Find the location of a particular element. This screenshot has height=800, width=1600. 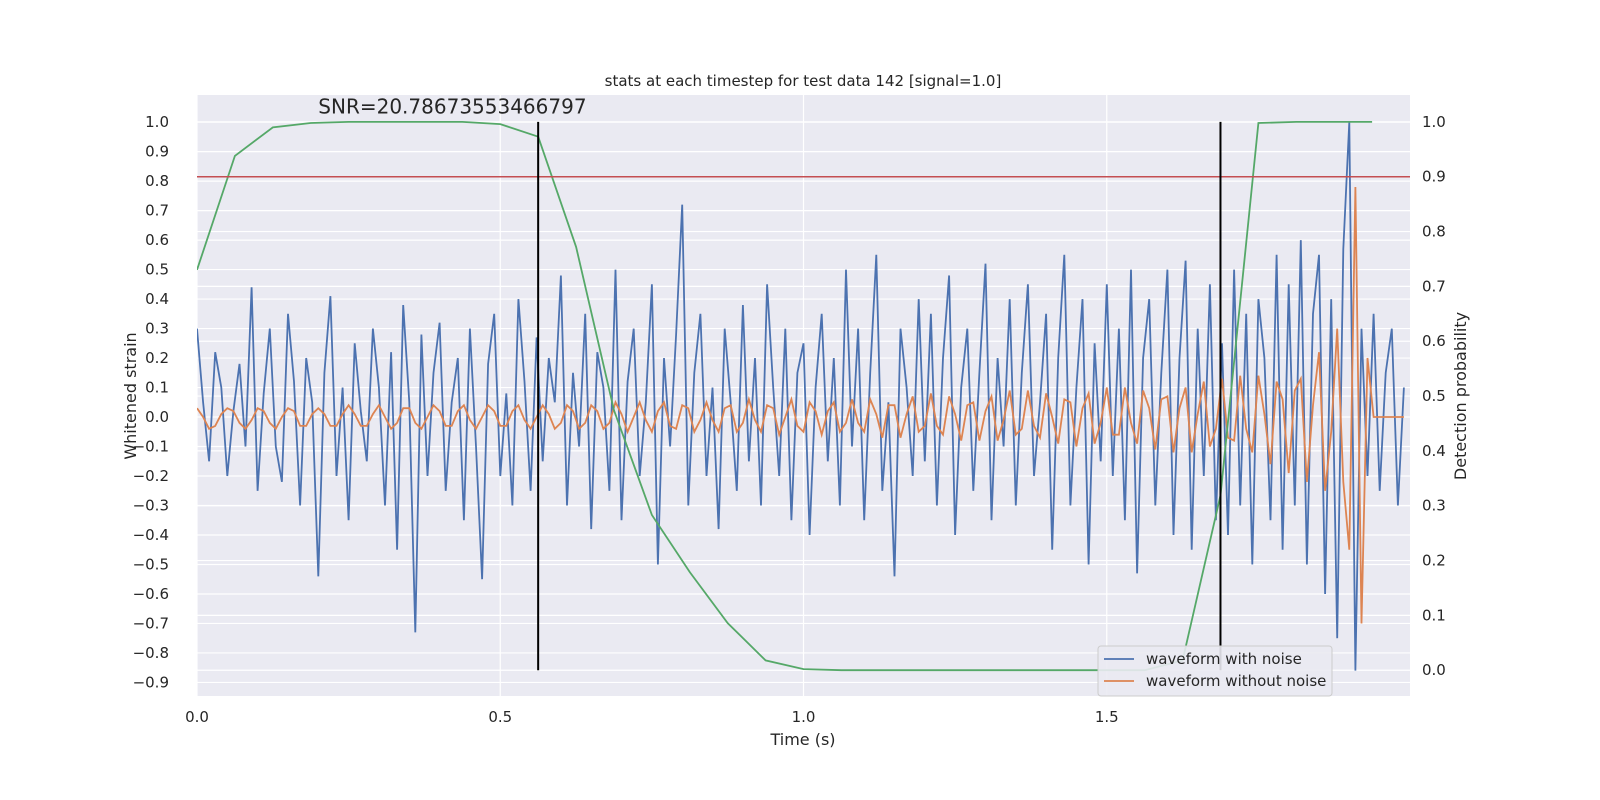

y-tick-label: −0.8 is located at coordinates (151, 653).